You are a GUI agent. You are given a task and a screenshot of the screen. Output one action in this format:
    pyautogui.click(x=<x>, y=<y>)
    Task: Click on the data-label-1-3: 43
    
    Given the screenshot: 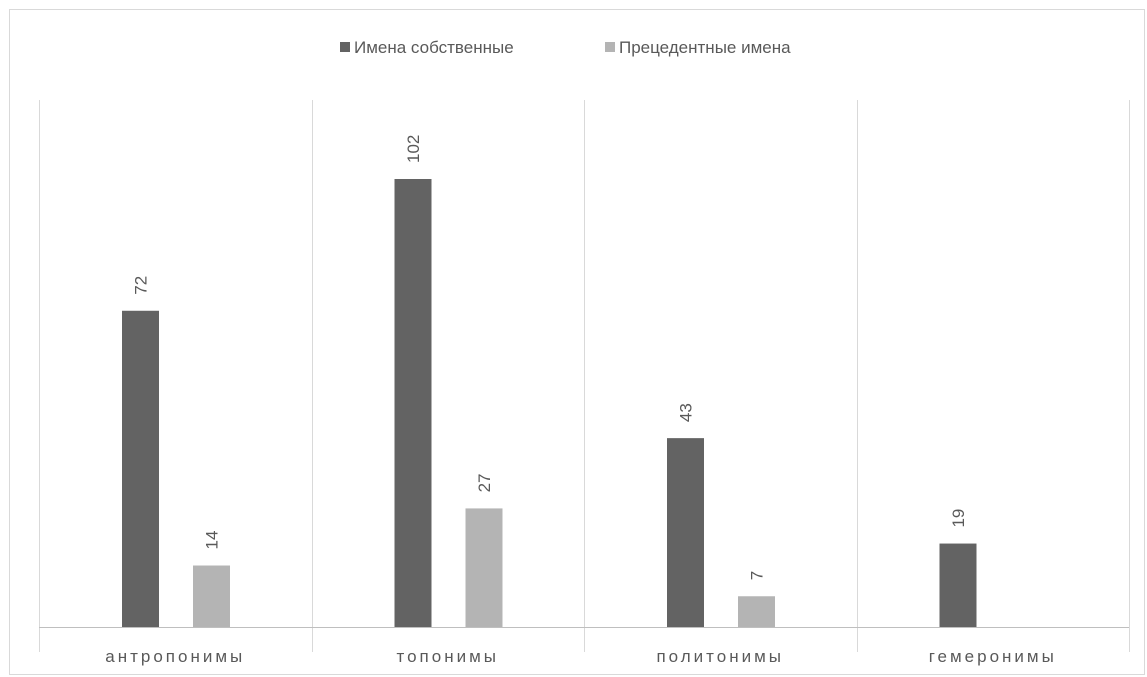 What is the action you would take?
    pyautogui.click(x=686, y=412)
    